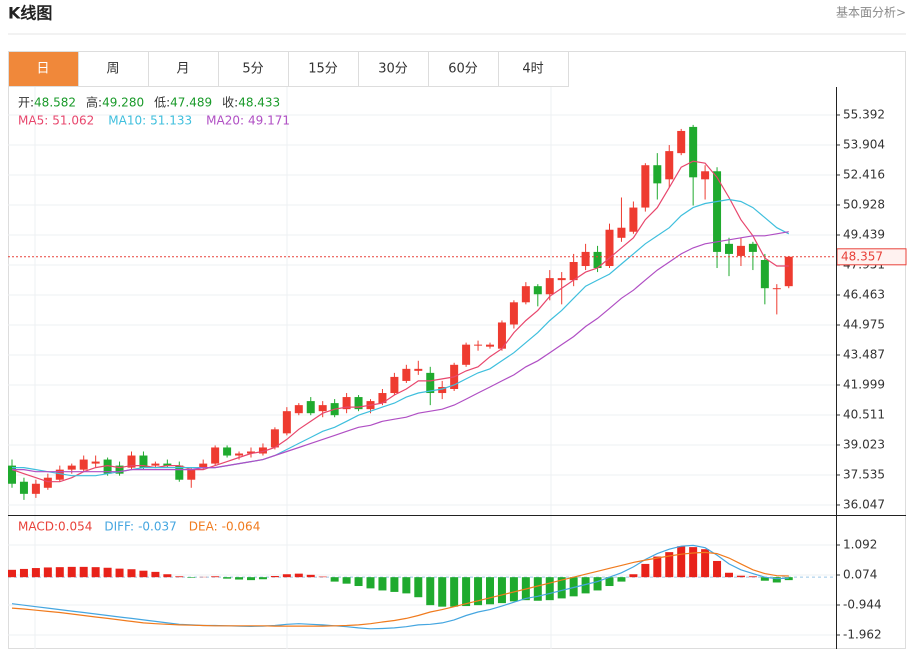 Image resolution: width=912 pixels, height=649 pixels. Describe the element at coordinates (463, 69) in the screenshot. I see `tab-label: 60分` at that location.